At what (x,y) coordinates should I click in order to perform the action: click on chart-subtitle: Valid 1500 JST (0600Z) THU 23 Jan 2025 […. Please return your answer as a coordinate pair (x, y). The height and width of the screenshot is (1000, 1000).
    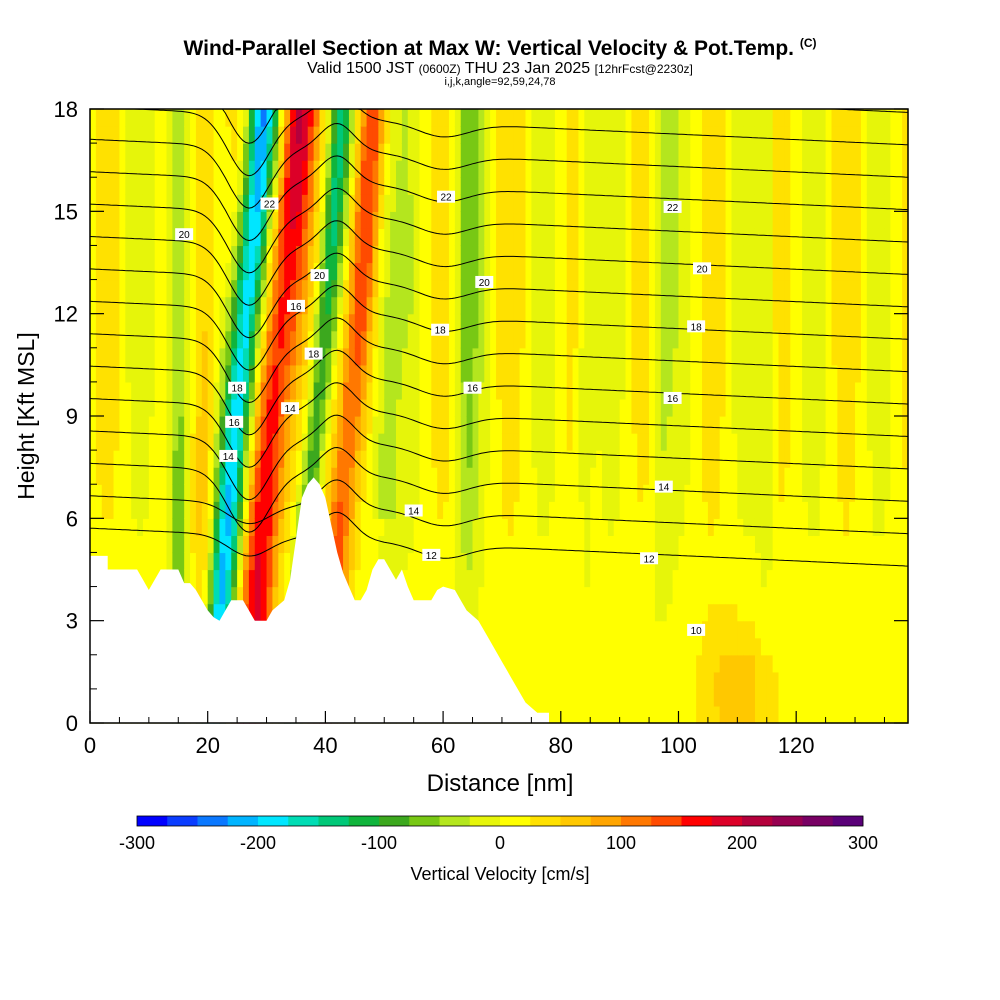
    Looking at the image, I should click on (500, 69).